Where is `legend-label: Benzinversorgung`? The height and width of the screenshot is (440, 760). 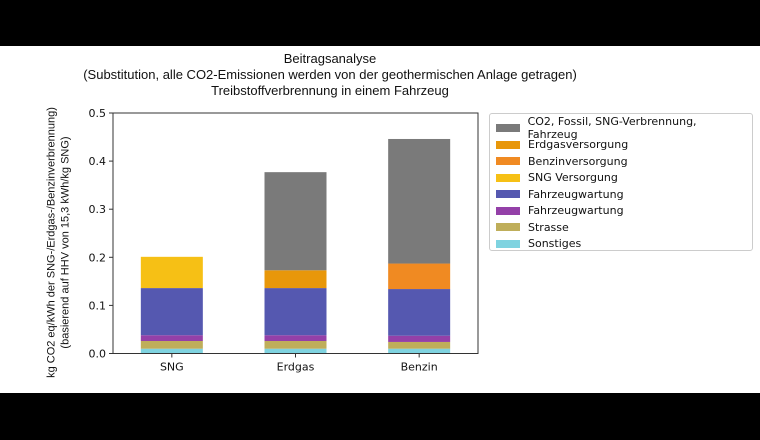
legend-label: Benzinversorgung is located at coordinates (578, 161).